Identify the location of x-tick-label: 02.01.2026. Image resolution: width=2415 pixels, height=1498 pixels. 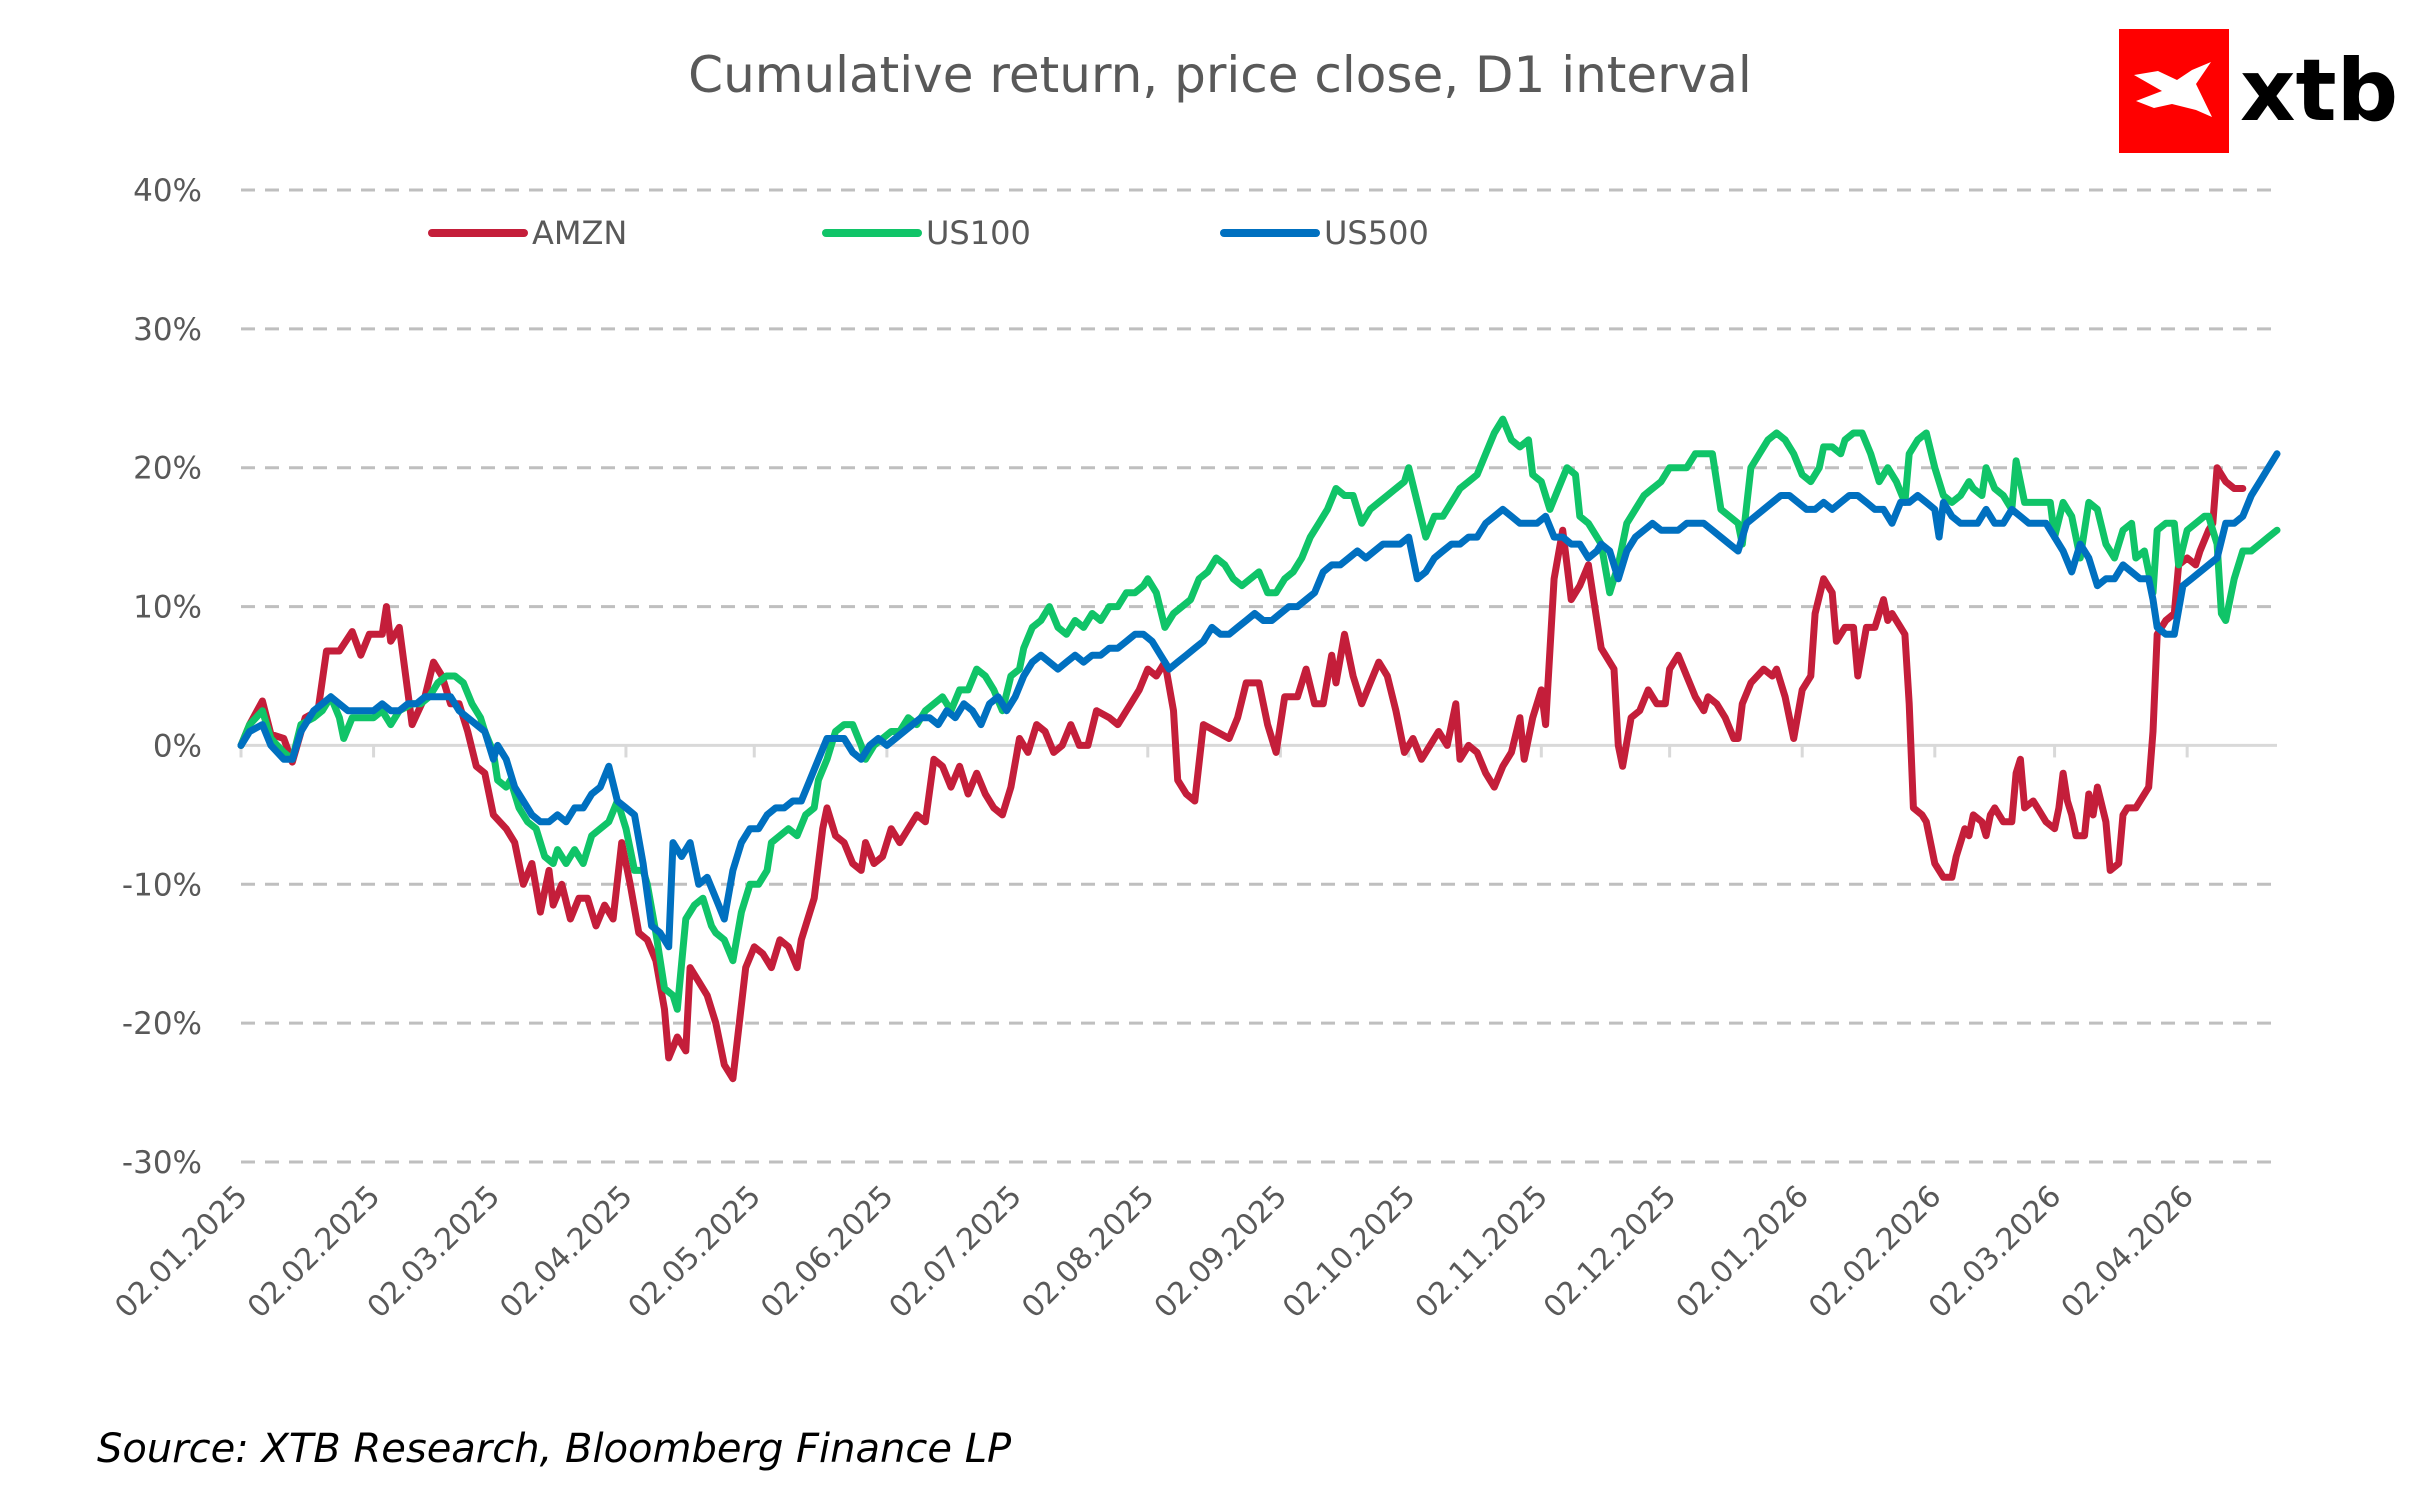
(1743, 1252).